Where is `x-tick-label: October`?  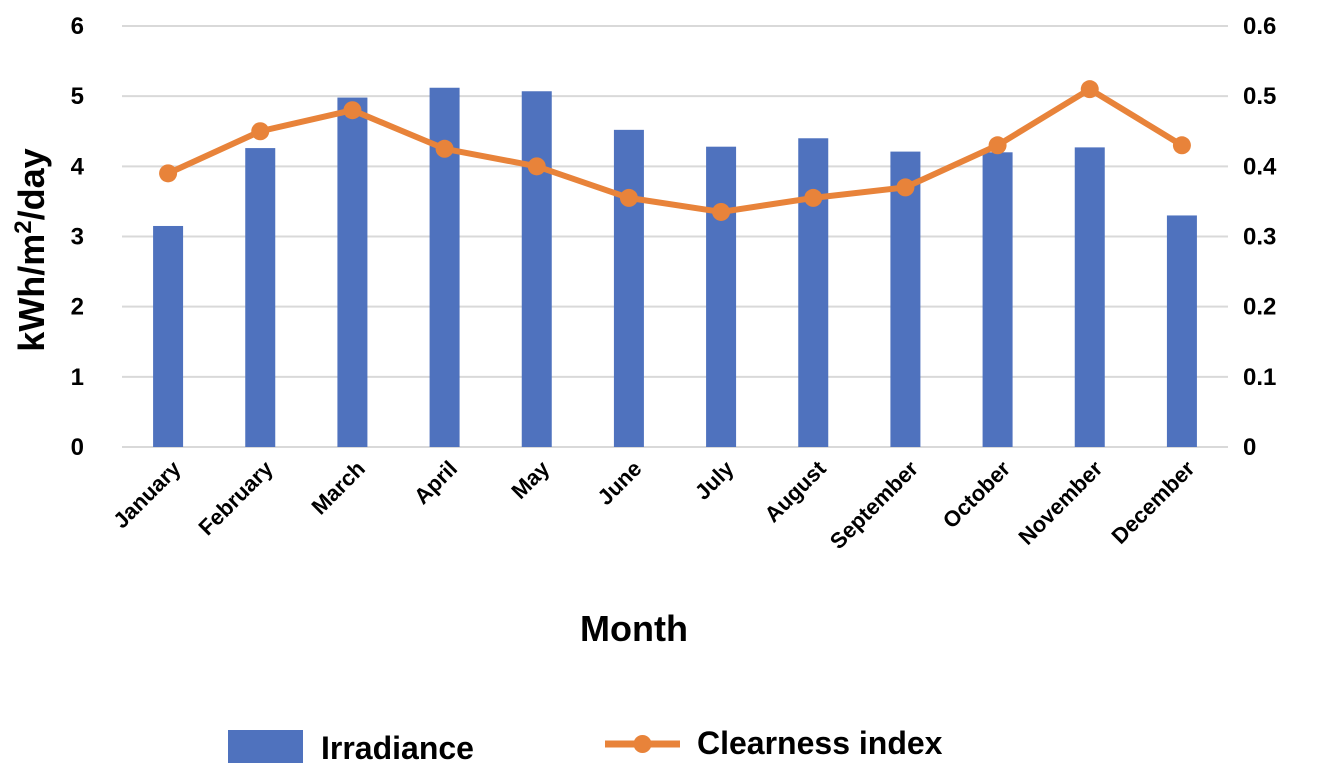
x-tick-label: October is located at coordinates (977, 495).